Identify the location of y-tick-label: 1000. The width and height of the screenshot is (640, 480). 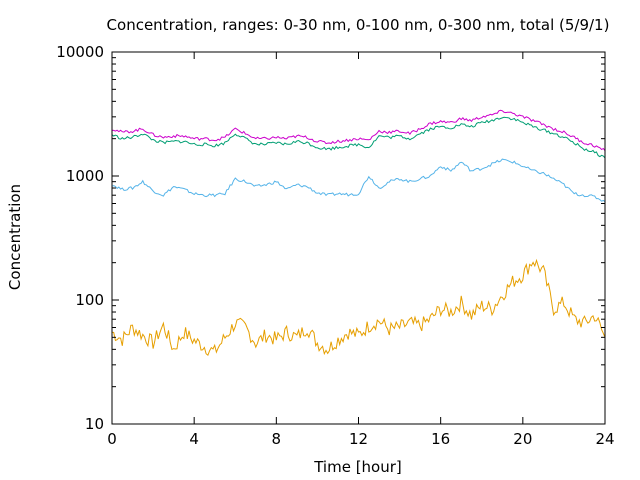
(85, 176).